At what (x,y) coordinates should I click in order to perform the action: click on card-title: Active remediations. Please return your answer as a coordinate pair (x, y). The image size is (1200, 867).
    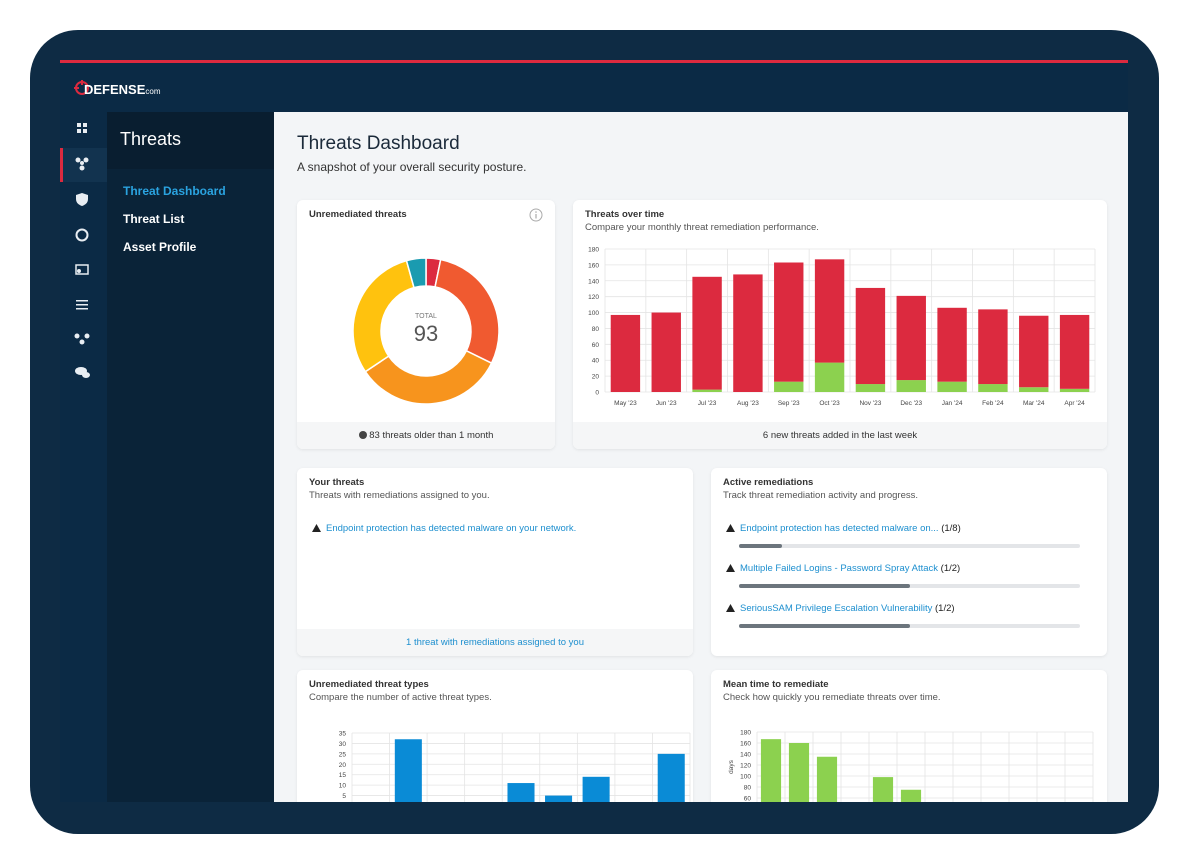
    Looking at the image, I should click on (768, 482).